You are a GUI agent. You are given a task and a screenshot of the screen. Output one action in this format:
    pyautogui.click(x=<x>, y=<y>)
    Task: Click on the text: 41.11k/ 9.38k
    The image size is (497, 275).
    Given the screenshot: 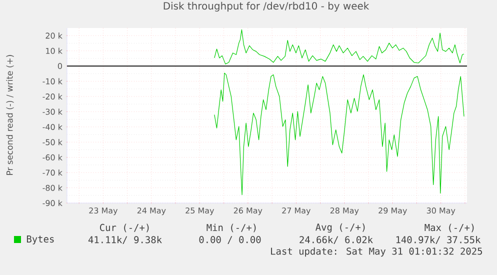 What is the action you would take?
    pyautogui.click(x=125, y=240)
    